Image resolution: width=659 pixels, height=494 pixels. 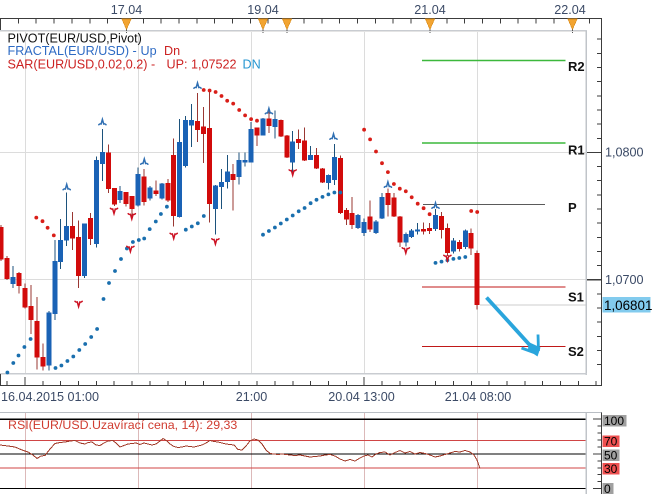 What do you see at coordinates (430, 10) in the screenshot?
I see `svg-text: 21.04` at bounding box center [430, 10].